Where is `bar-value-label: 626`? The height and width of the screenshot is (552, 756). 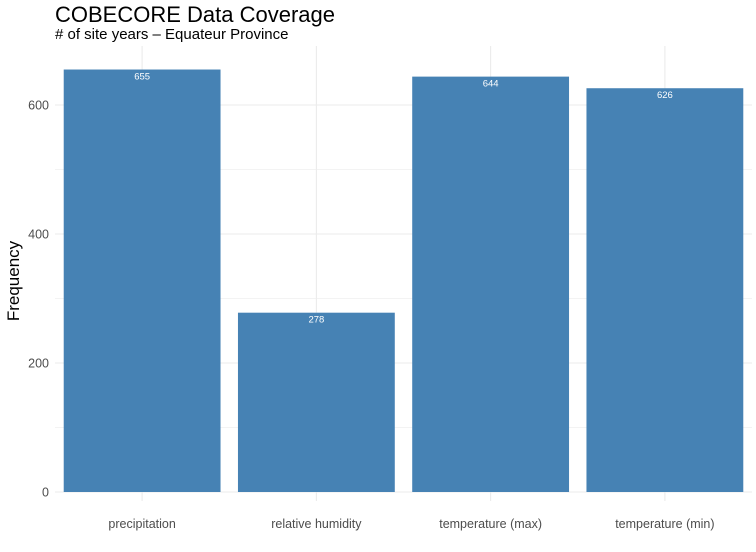 bar-value-label: 626 is located at coordinates (665, 95).